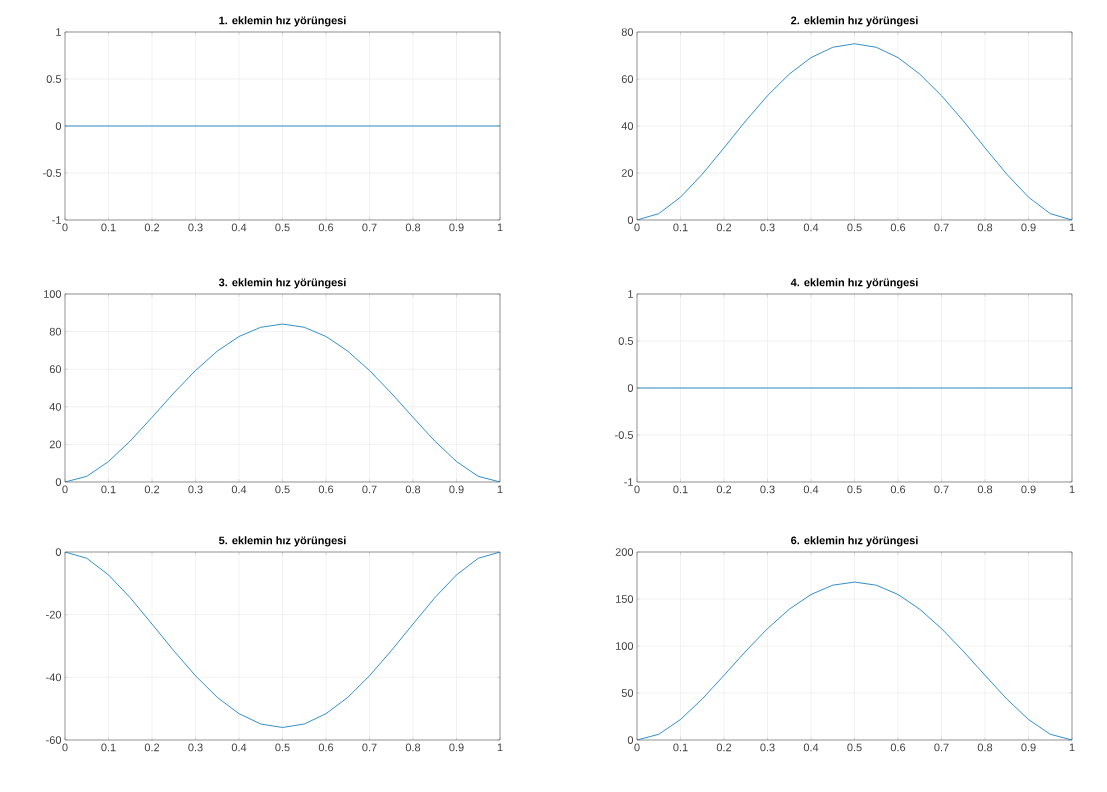 The height and width of the screenshot is (792, 1107). Describe the element at coordinates (854, 21) in the screenshot. I see `chart-title: 2. eklemin hız yörüngesi` at that location.